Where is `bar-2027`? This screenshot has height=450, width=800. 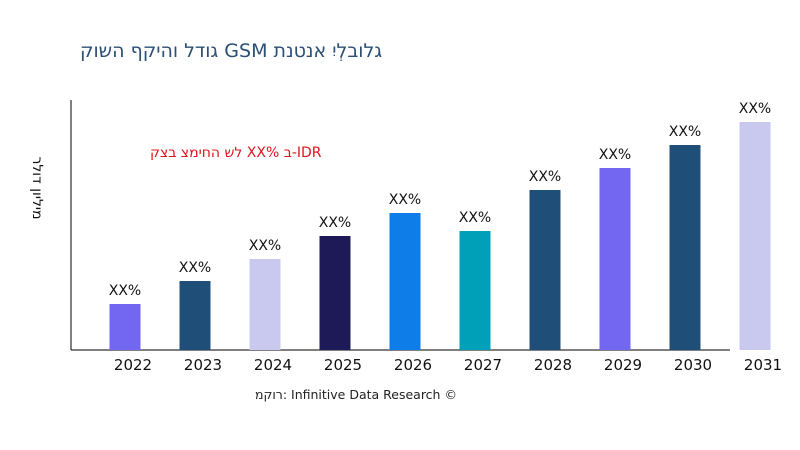 bar-2027 is located at coordinates (475, 290).